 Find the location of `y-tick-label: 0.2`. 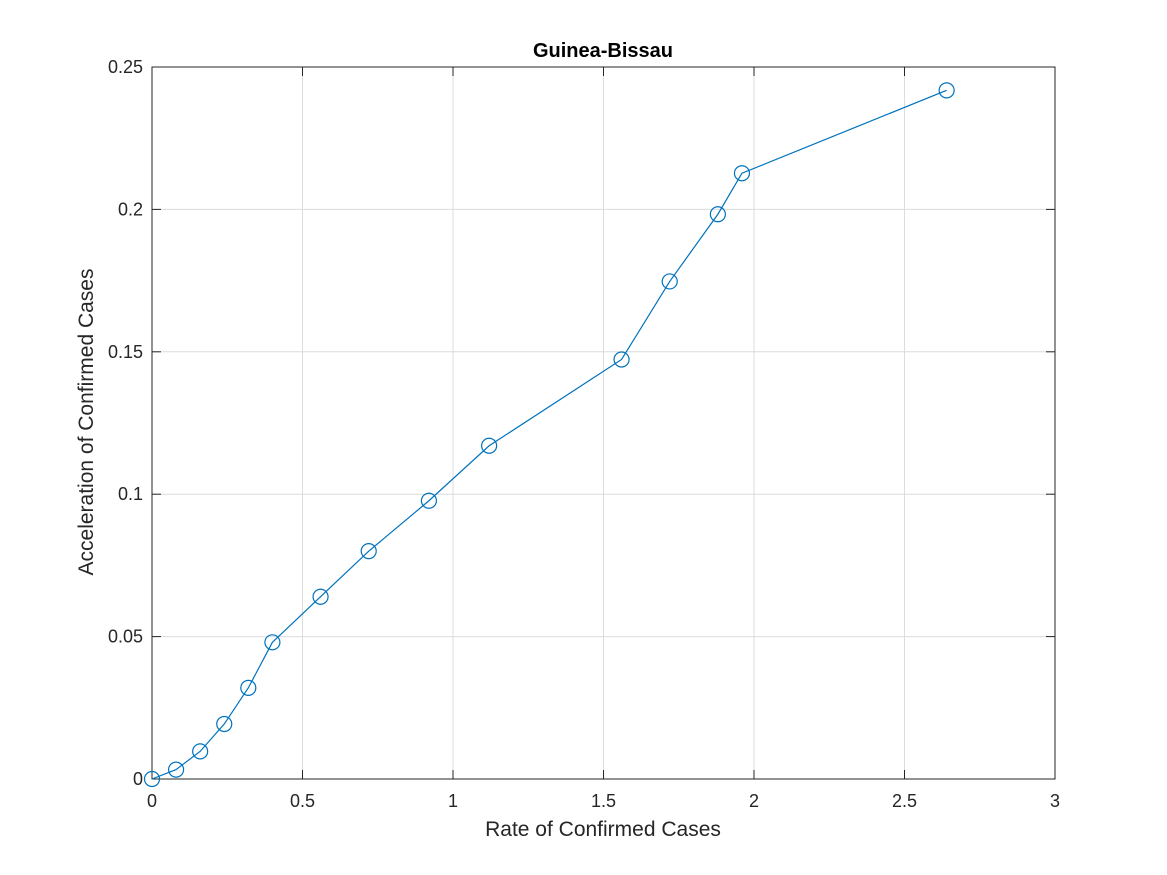

y-tick-label: 0.2 is located at coordinates (130, 209).